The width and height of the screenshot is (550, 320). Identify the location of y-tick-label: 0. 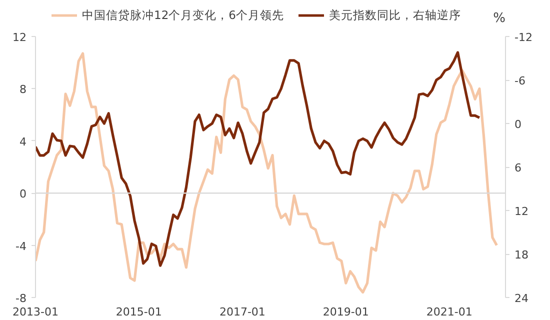
(23, 194).